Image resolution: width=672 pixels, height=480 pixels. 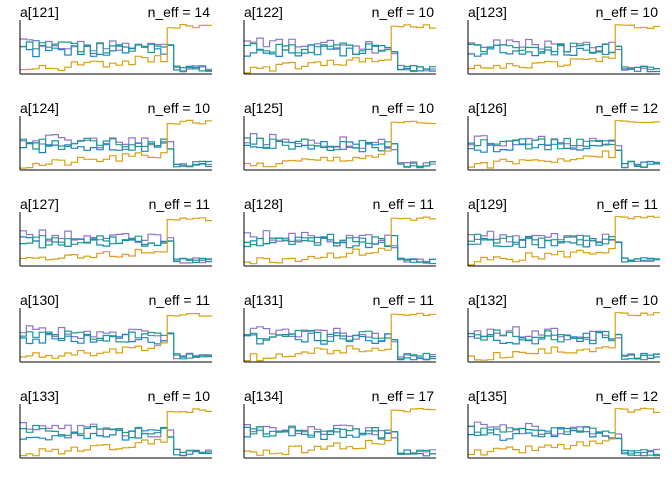 What do you see at coordinates (263, 396) in the screenshot?
I see `panel-title: a[134]` at bounding box center [263, 396].